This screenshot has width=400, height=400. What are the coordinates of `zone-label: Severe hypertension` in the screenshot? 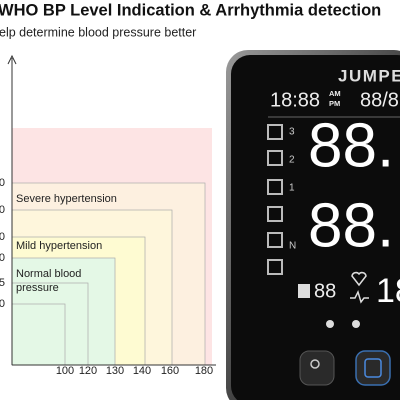 It's located at (66, 199).